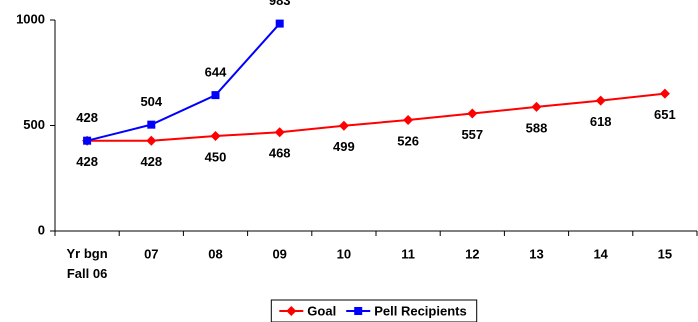 The image size is (698, 322). I want to click on legend-label: Goal, so click(321, 310).